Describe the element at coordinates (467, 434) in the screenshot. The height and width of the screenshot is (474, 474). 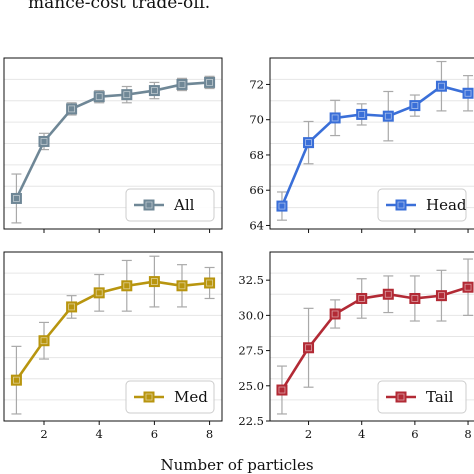
I see `x-tick-label: 8` at that location.